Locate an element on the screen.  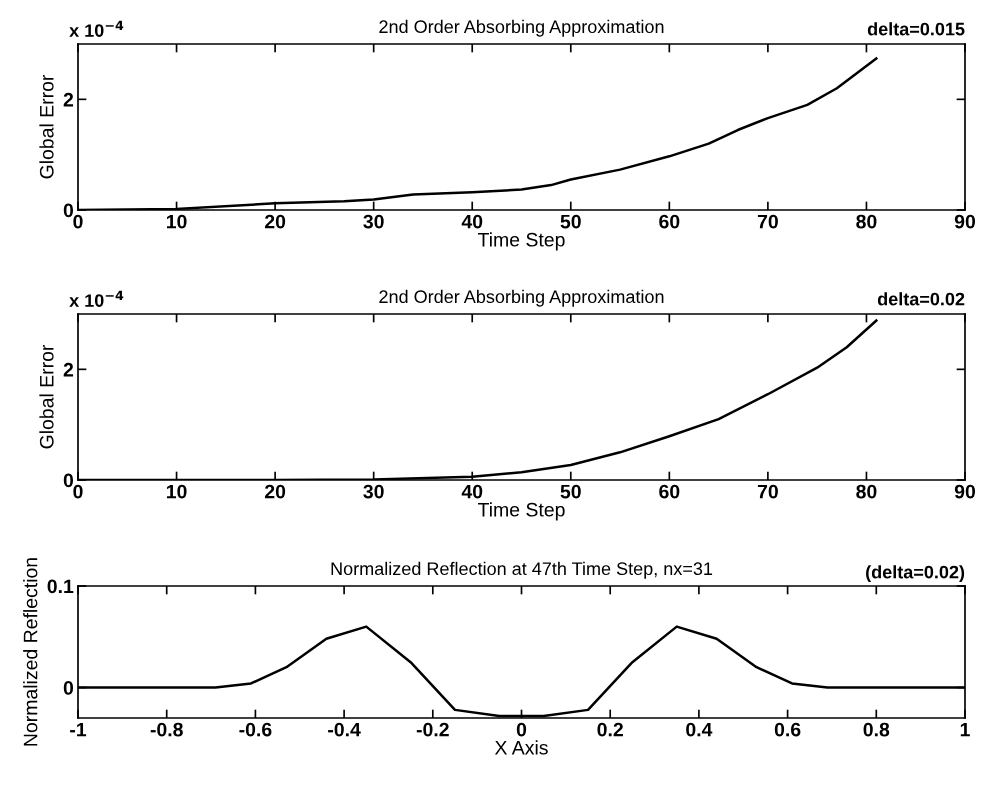
chart-title: Normalized Reflection at 47th Time Step, nx=31 is located at coordinates (522, 570).